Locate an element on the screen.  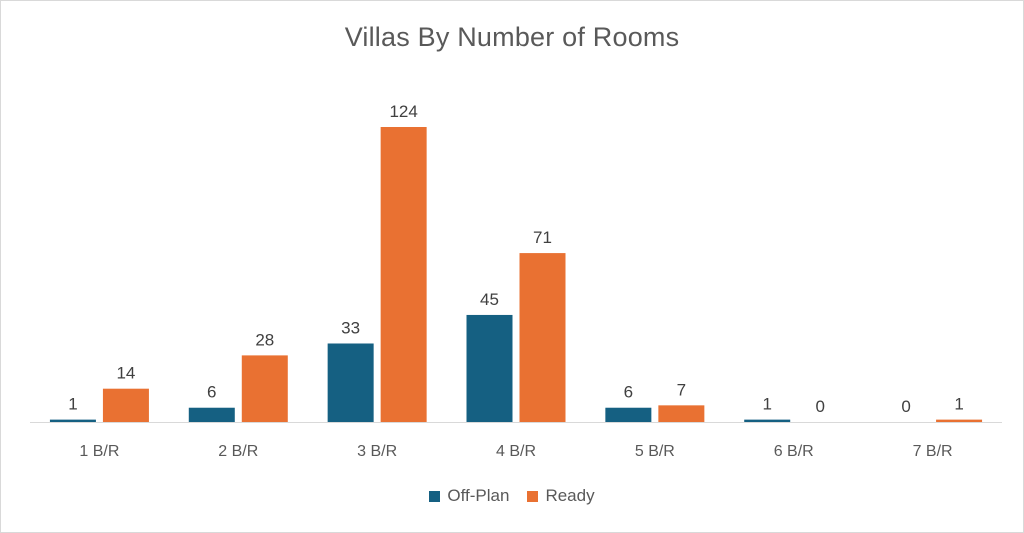
bar-off-plan-3-b-r is located at coordinates (350, 382).